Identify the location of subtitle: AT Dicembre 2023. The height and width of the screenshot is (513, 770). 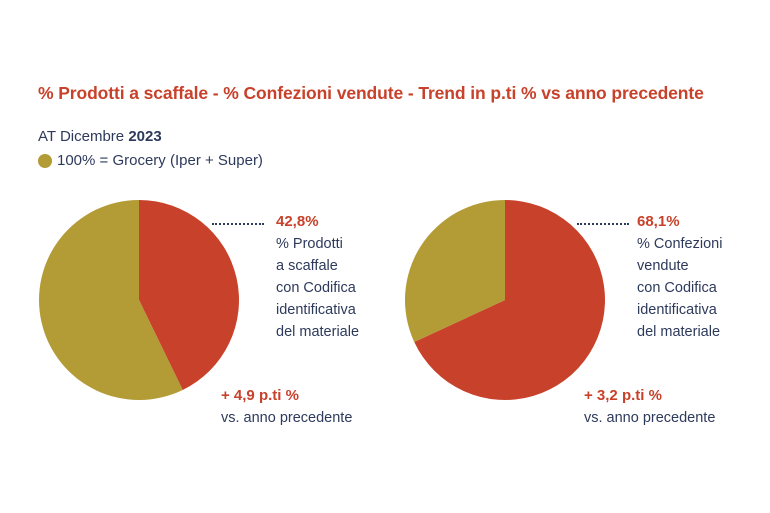
(100, 136).